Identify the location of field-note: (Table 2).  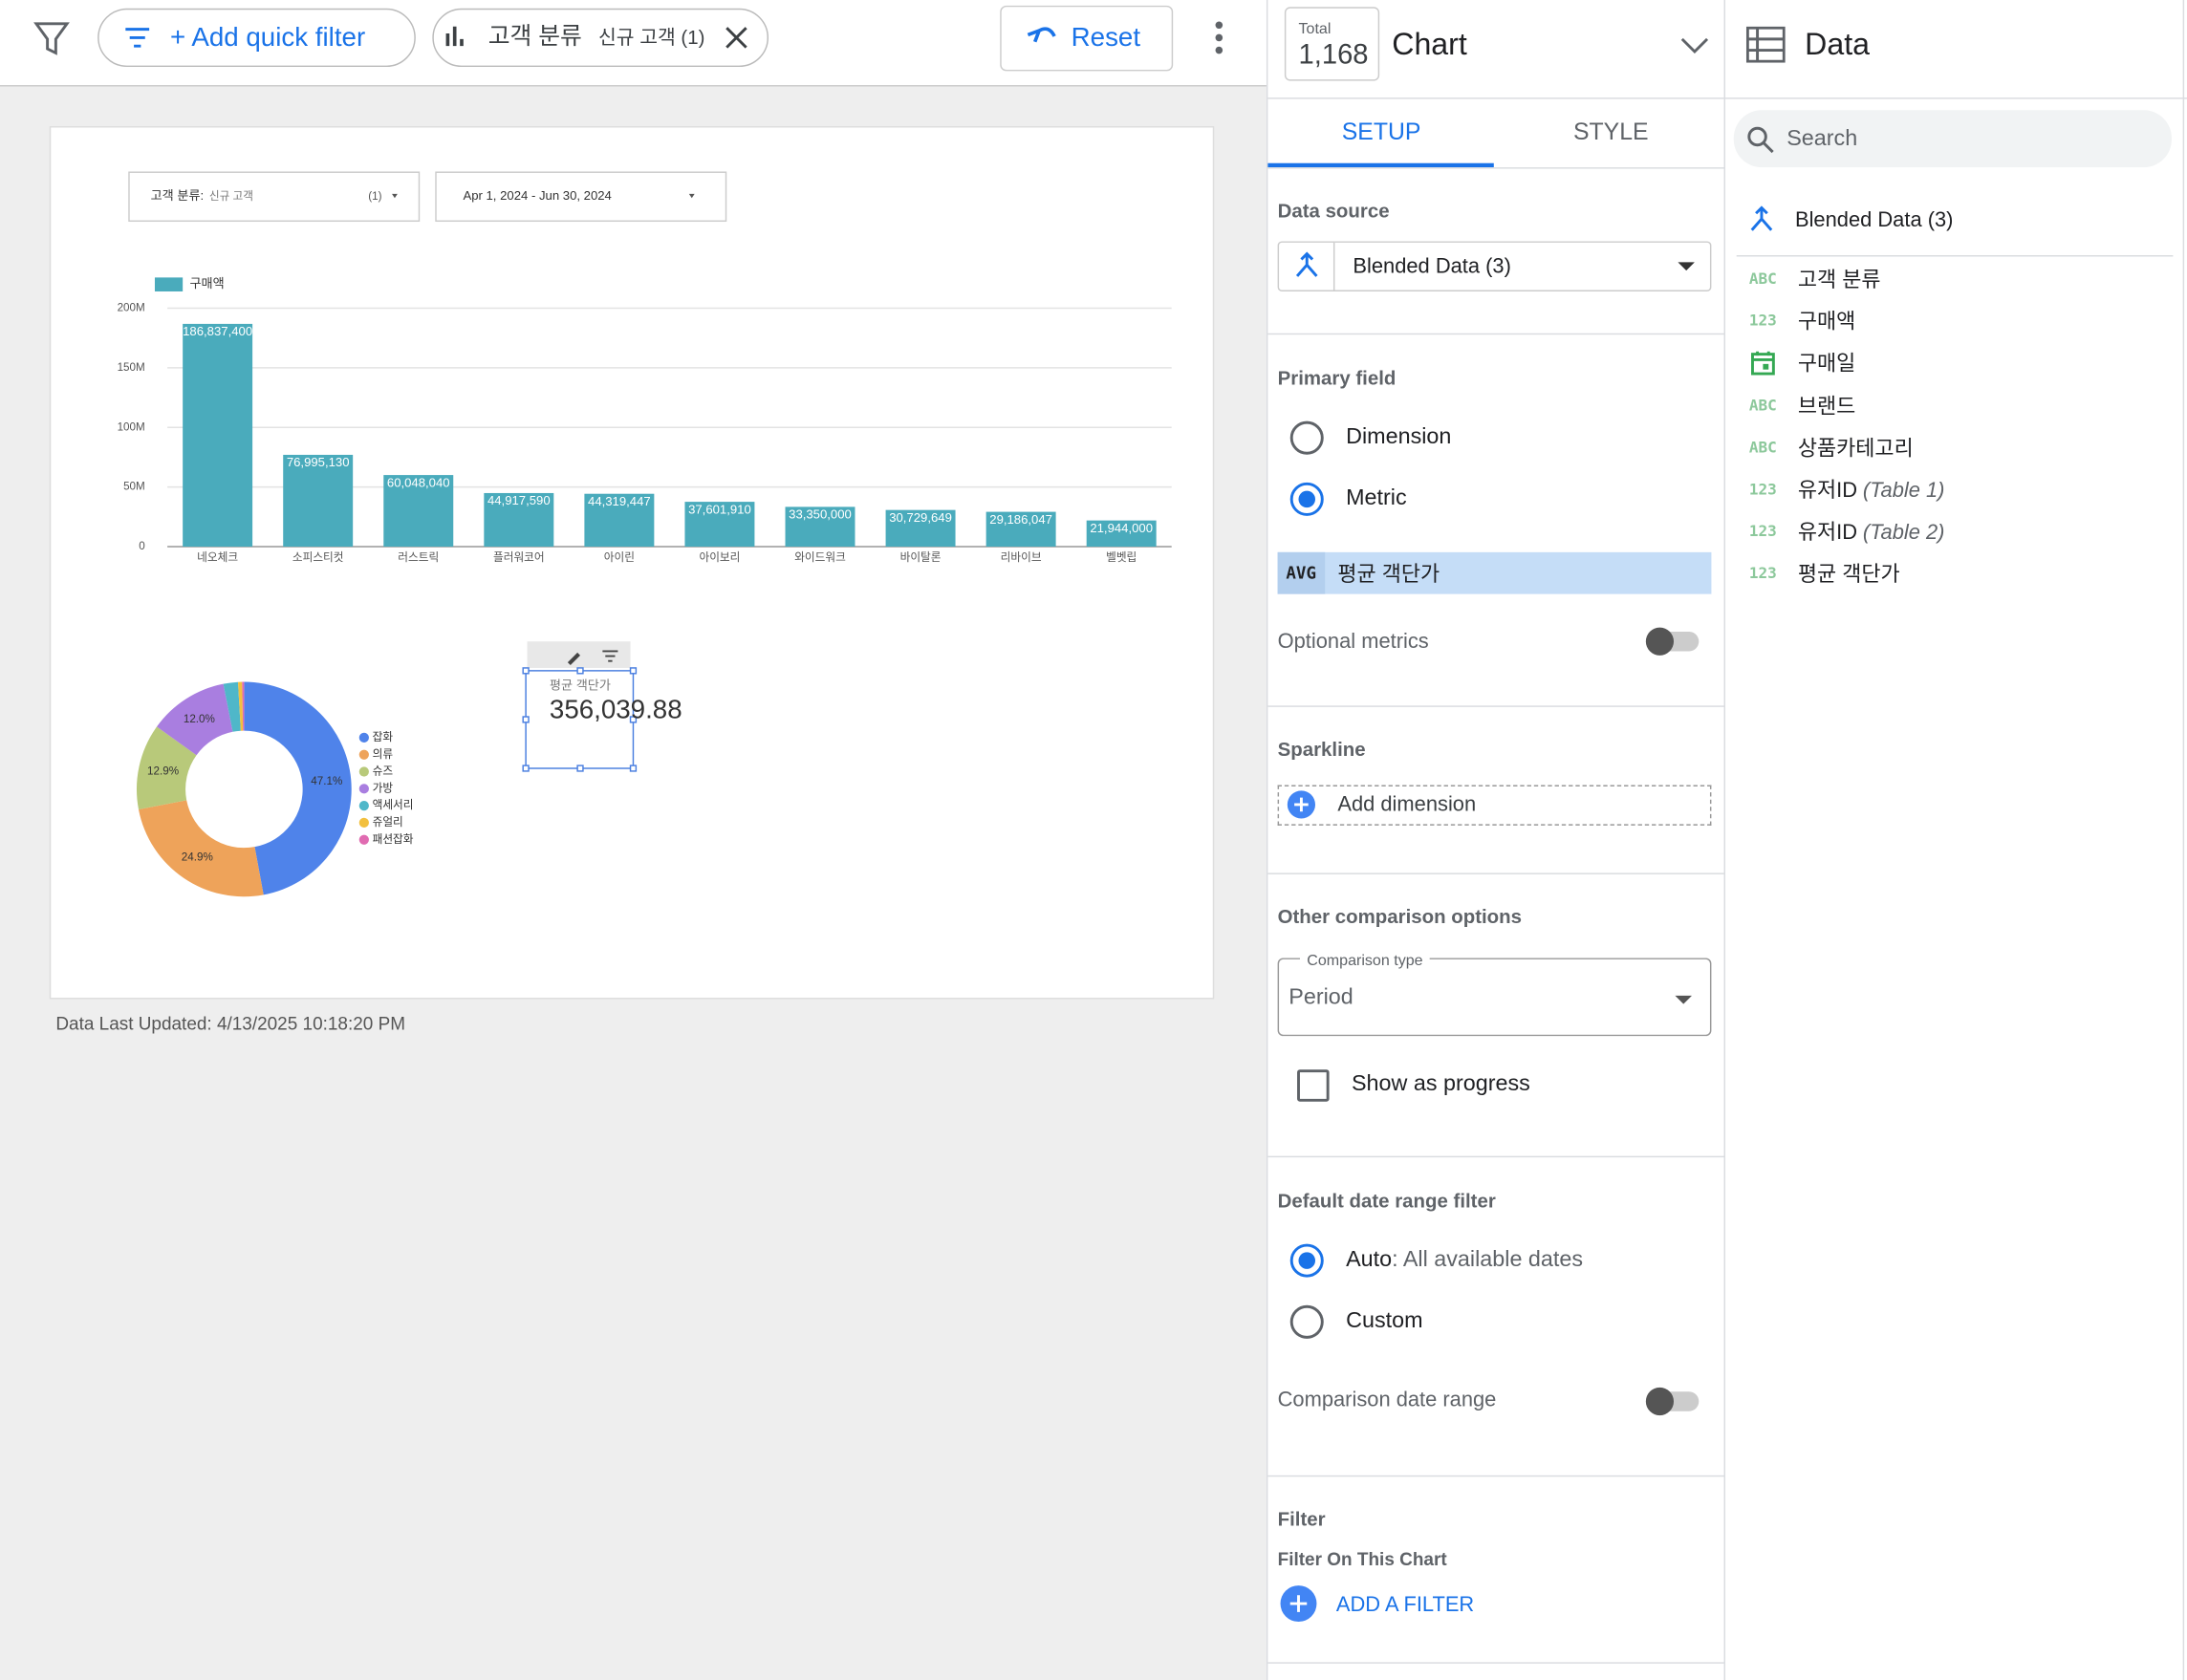
(1903, 533).